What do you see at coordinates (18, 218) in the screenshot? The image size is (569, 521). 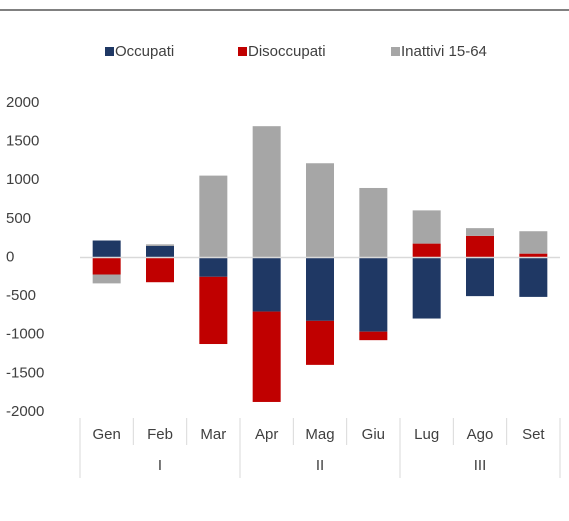 I see `y-tick-label: 500` at bounding box center [18, 218].